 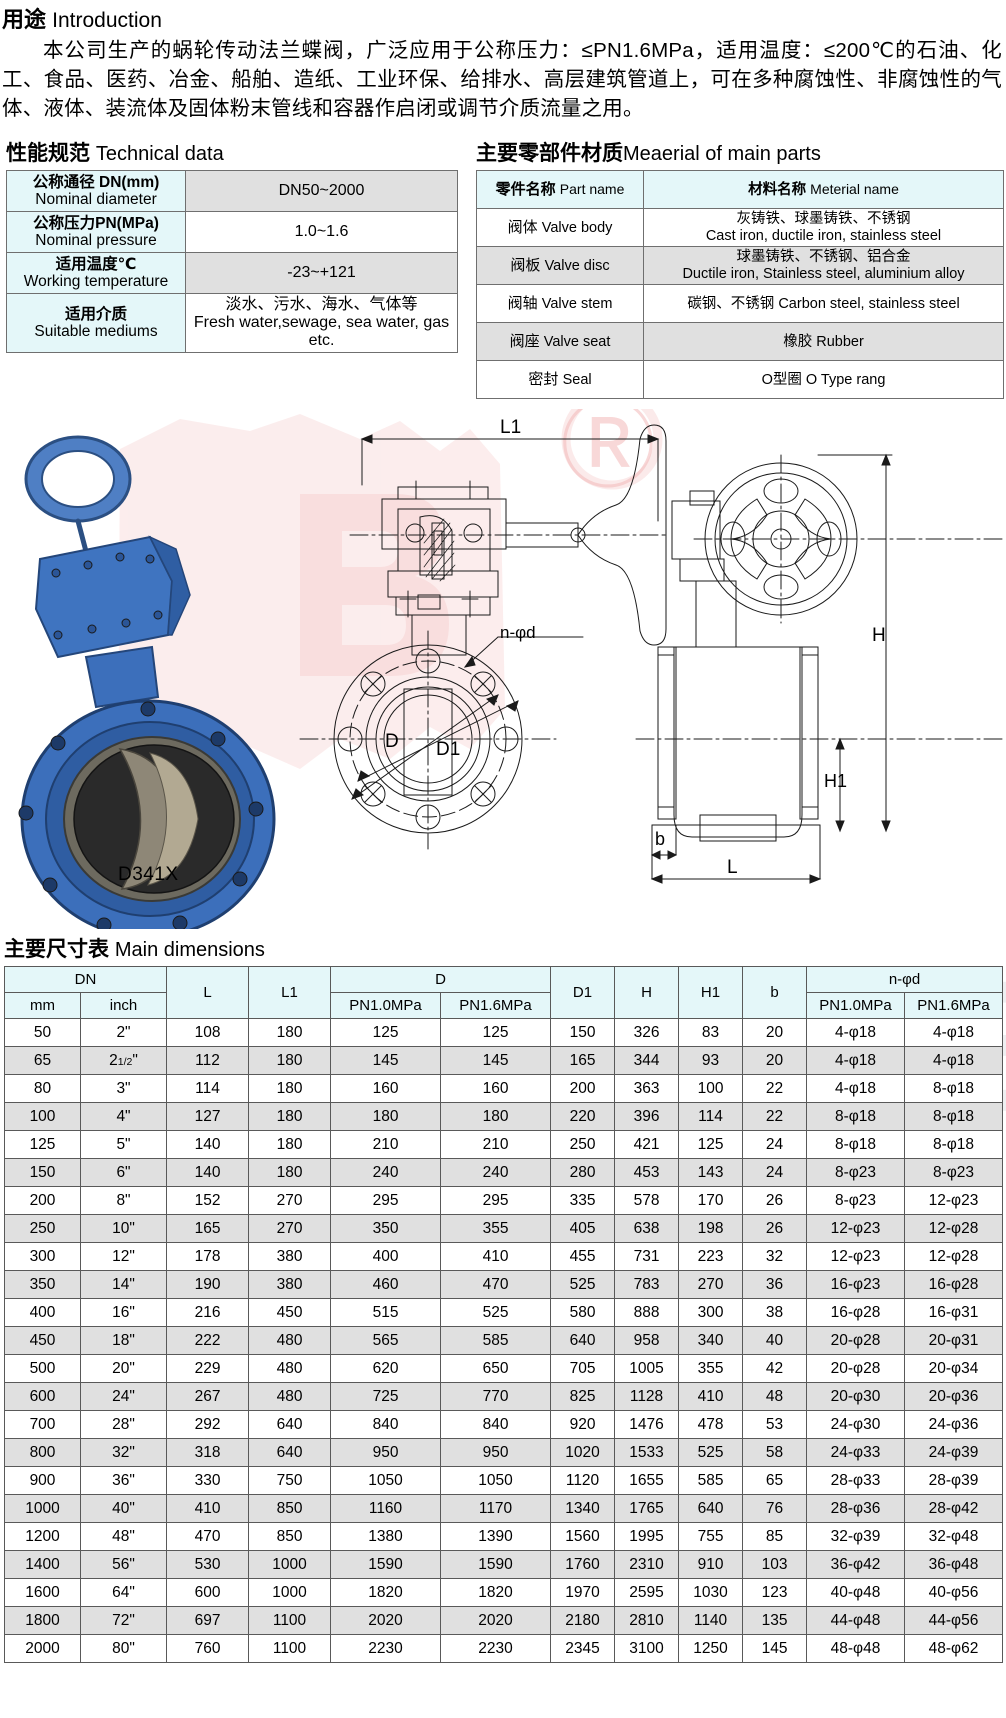 What do you see at coordinates (775, 993) in the screenshot?
I see `header-b: b` at bounding box center [775, 993].